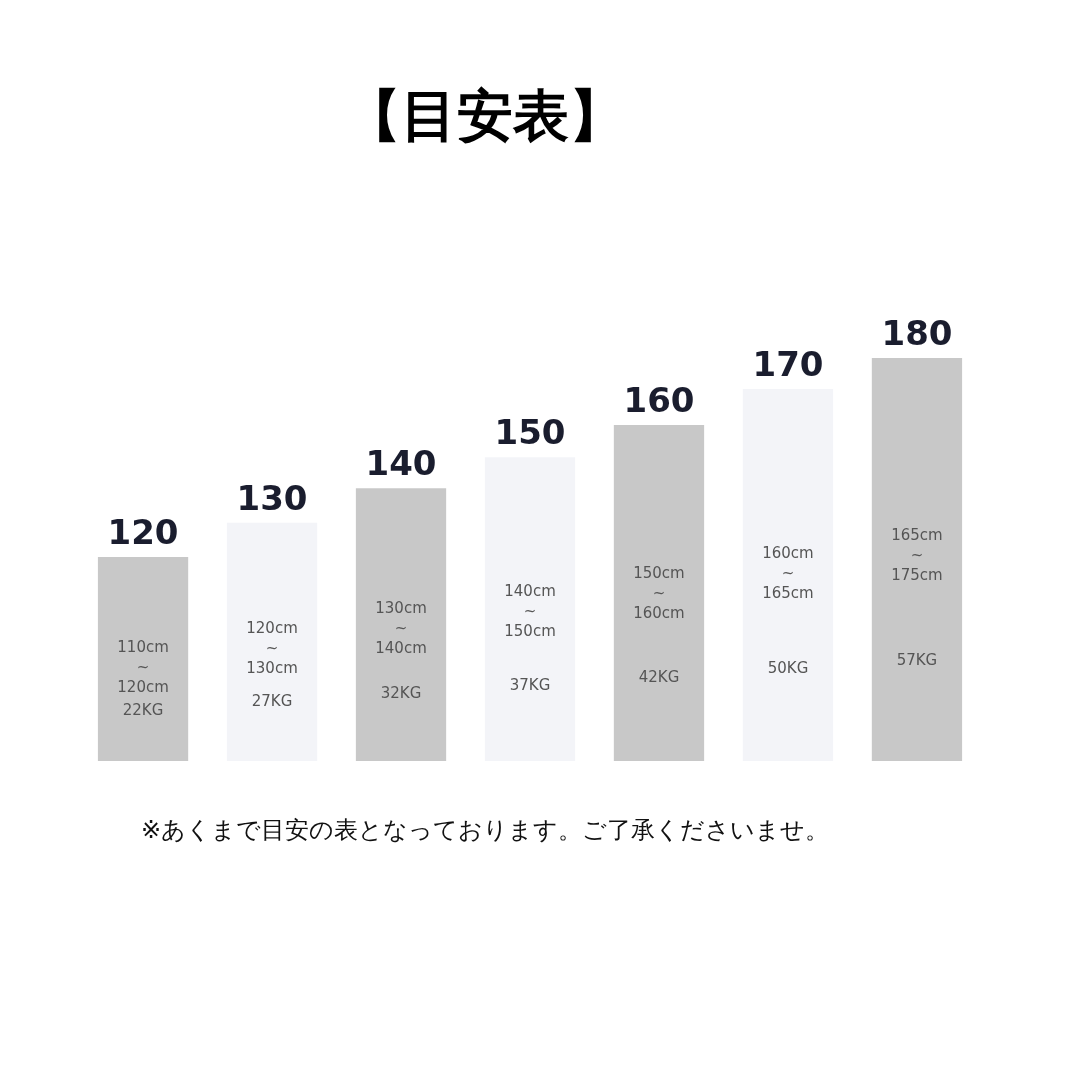  What do you see at coordinates (530, 432) in the screenshot?
I see `x-tick-label: 150` at bounding box center [530, 432].